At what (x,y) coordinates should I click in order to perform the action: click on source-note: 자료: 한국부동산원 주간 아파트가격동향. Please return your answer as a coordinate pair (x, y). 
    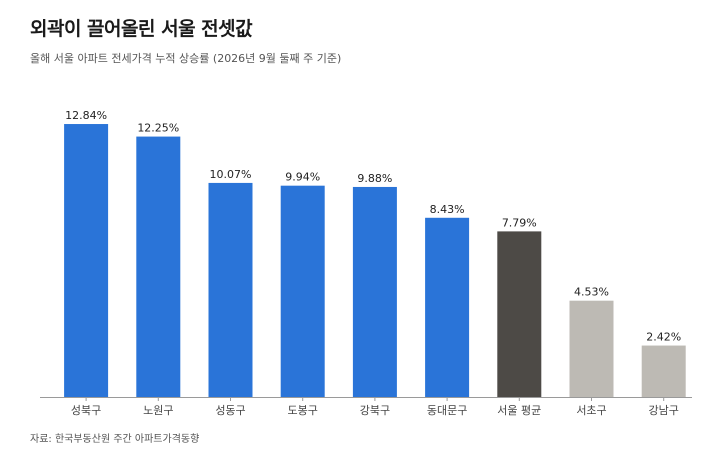
    Looking at the image, I should click on (115, 439).